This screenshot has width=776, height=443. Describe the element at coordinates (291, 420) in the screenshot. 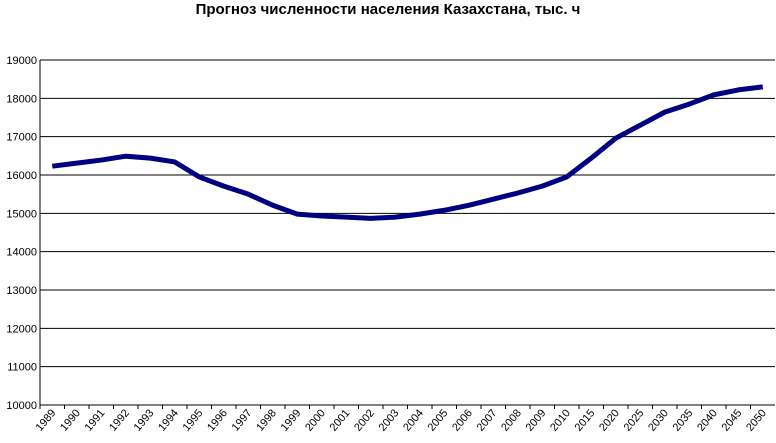

I see `x-tick-label: 1999` at that location.